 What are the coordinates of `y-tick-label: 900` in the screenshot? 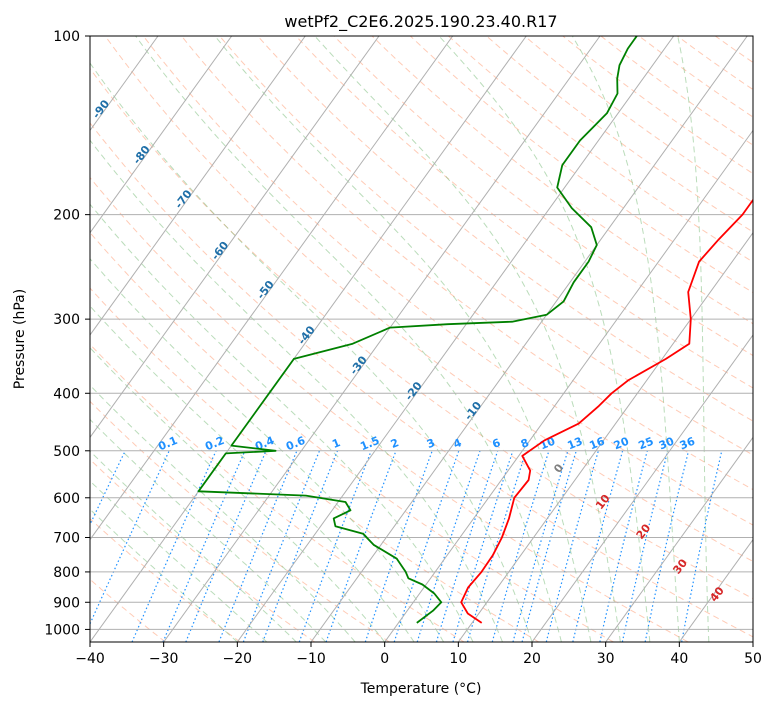 It's located at (66, 603).